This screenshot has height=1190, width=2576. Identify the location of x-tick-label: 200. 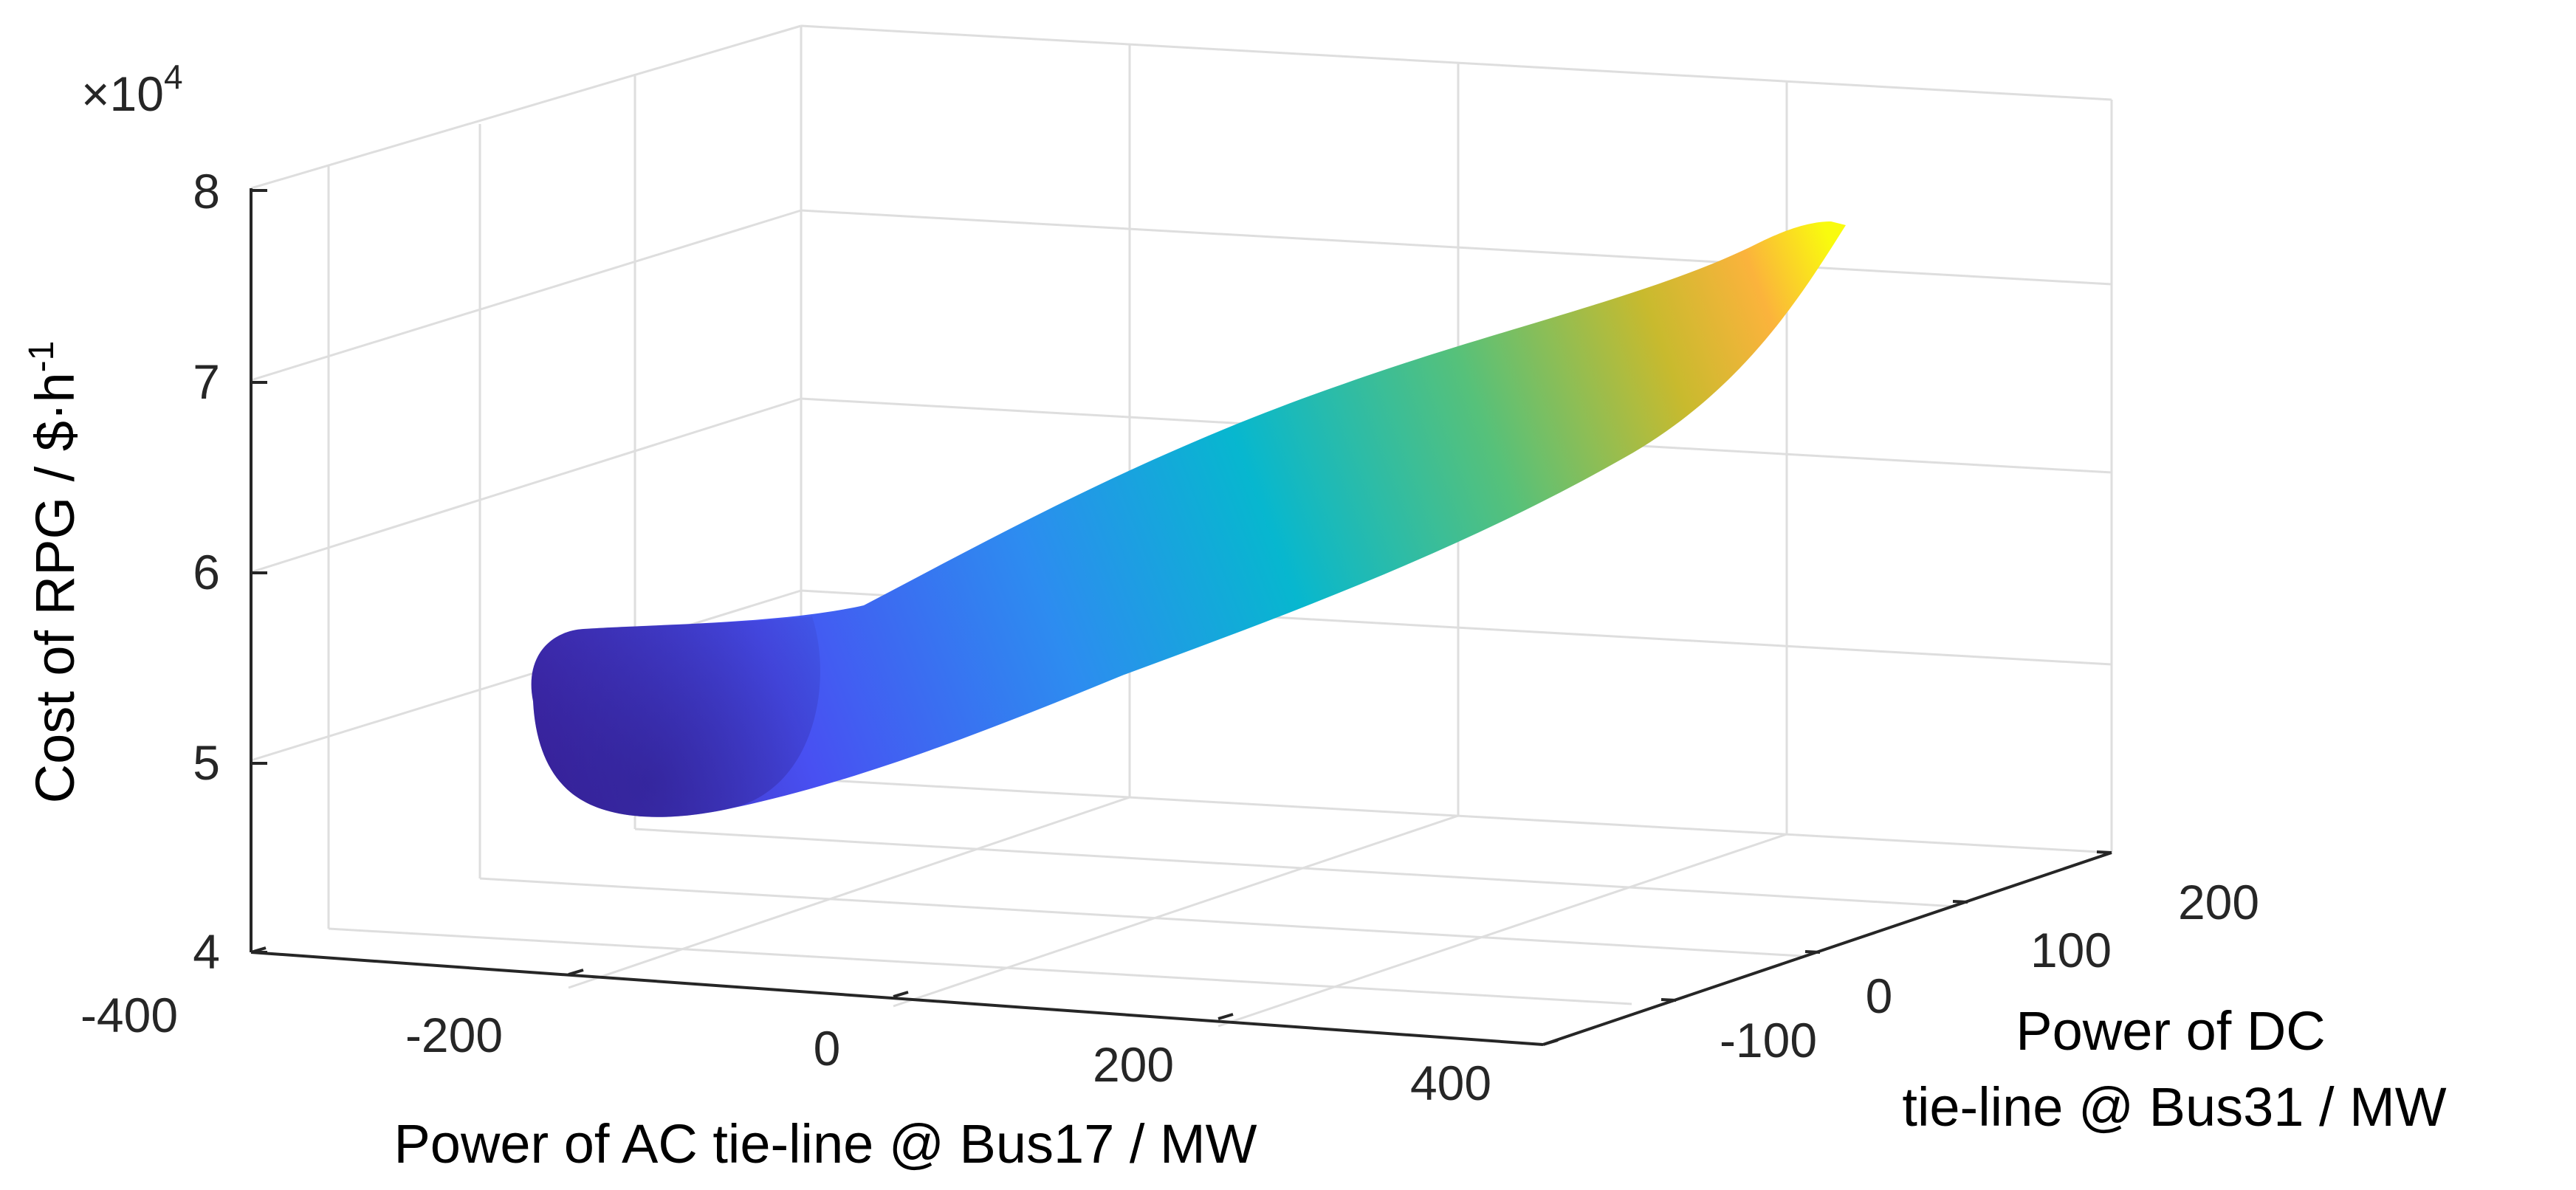
(1133, 1065).